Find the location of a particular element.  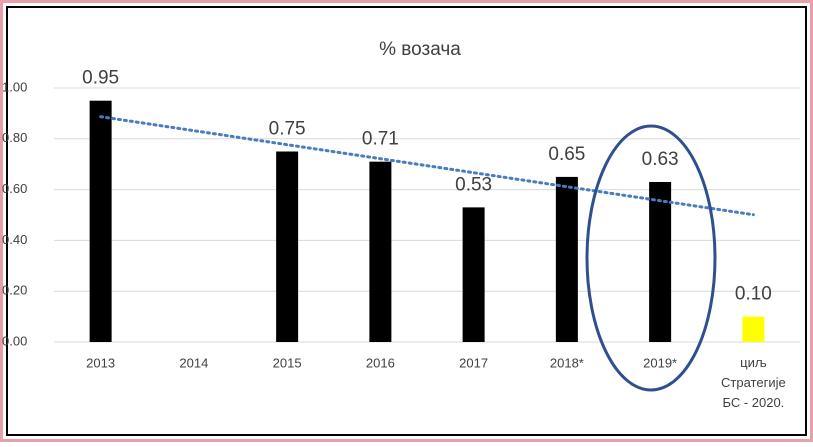

data-label: 0.75 is located at coordinates (287, 129).